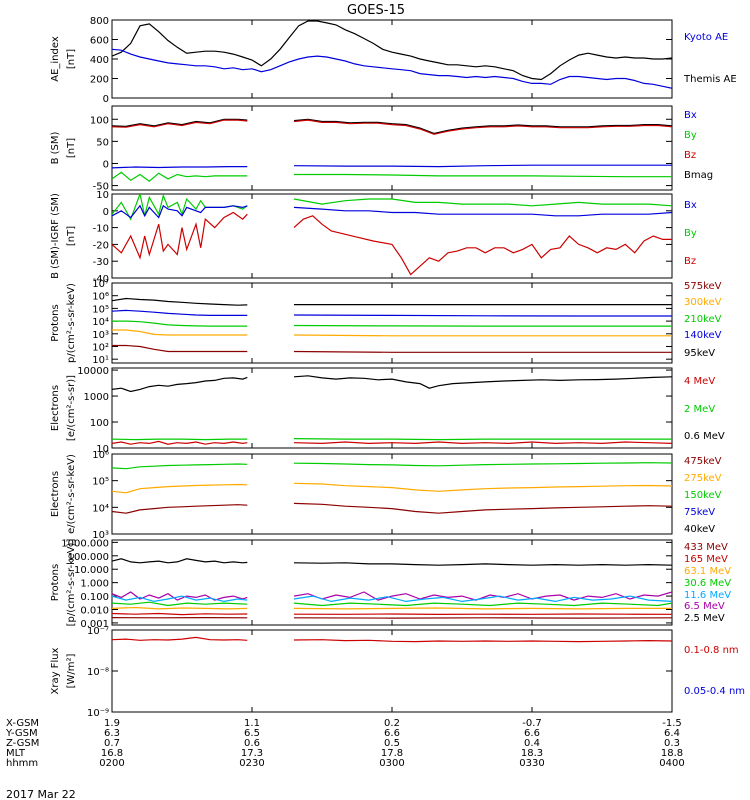  What do you see at coordinates (482, 564) in the screenshot?
I see `series-line-2-5-mev` at bounding box center [482, 564].